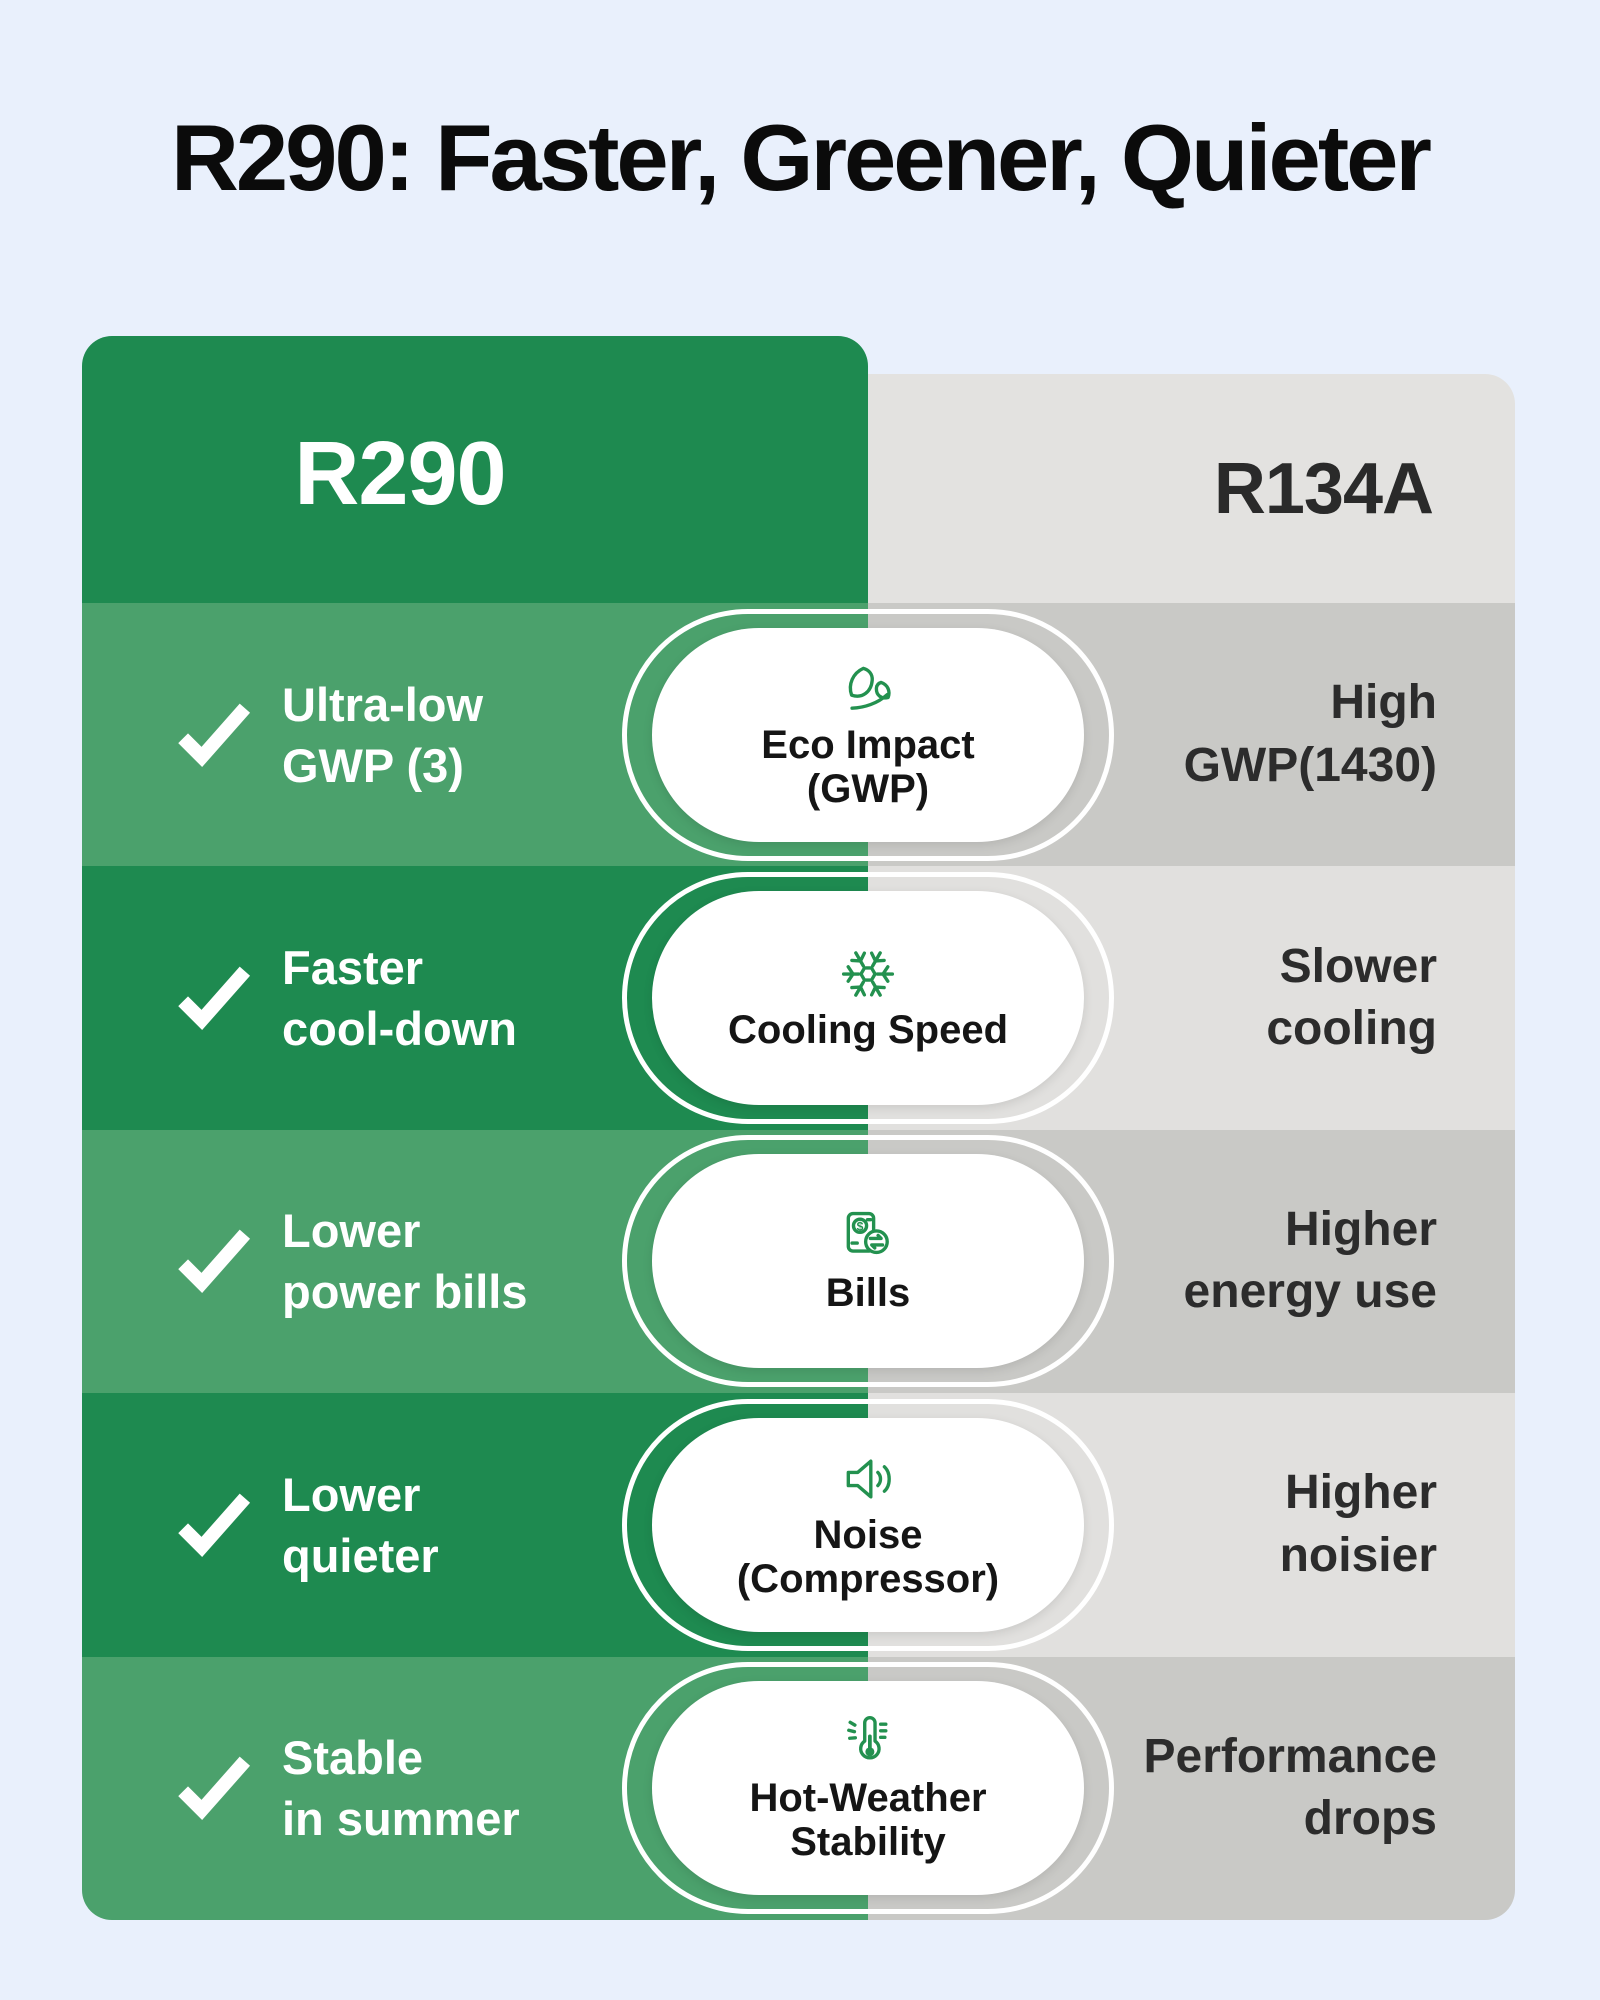 The width and height of the screenshot is (1600, 2000). I want to click on r290-feature-text: Lower quieter, so click(360, 1525).